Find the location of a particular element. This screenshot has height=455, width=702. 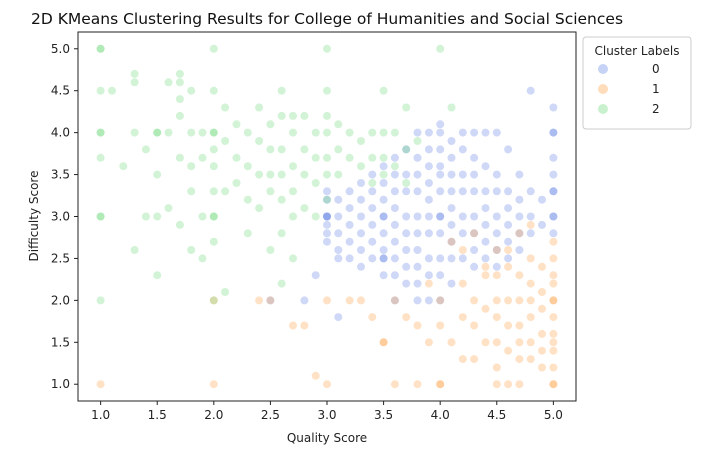

x-tick-label: 3.0 is located at coordinates (326, 415).